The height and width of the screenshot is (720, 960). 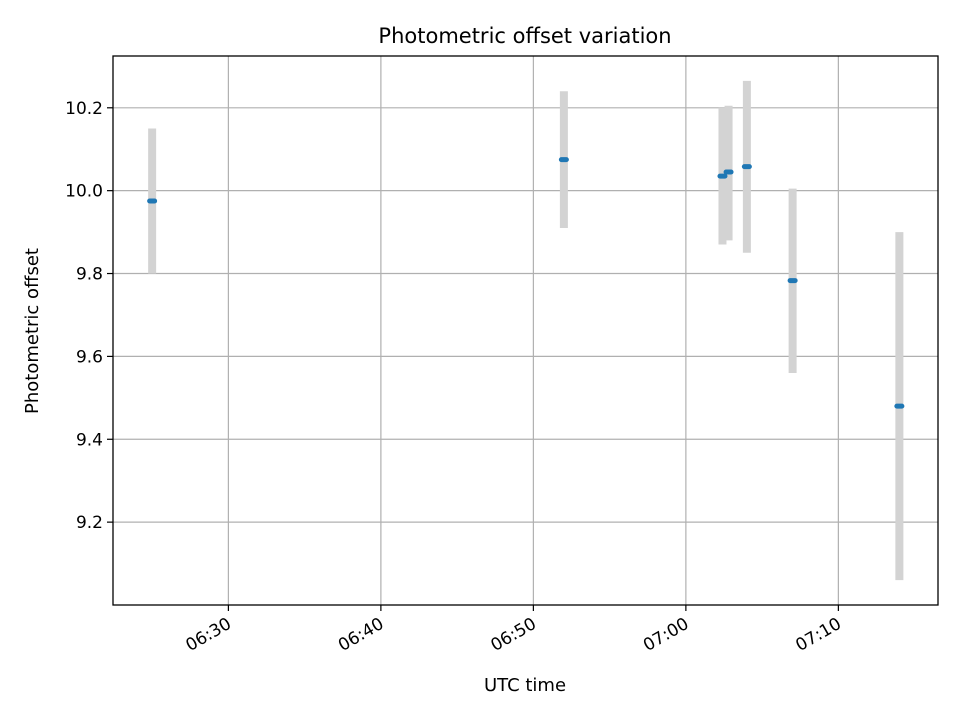 I want to click on y-tick-label: 10.2, so click(x=84, y=109).